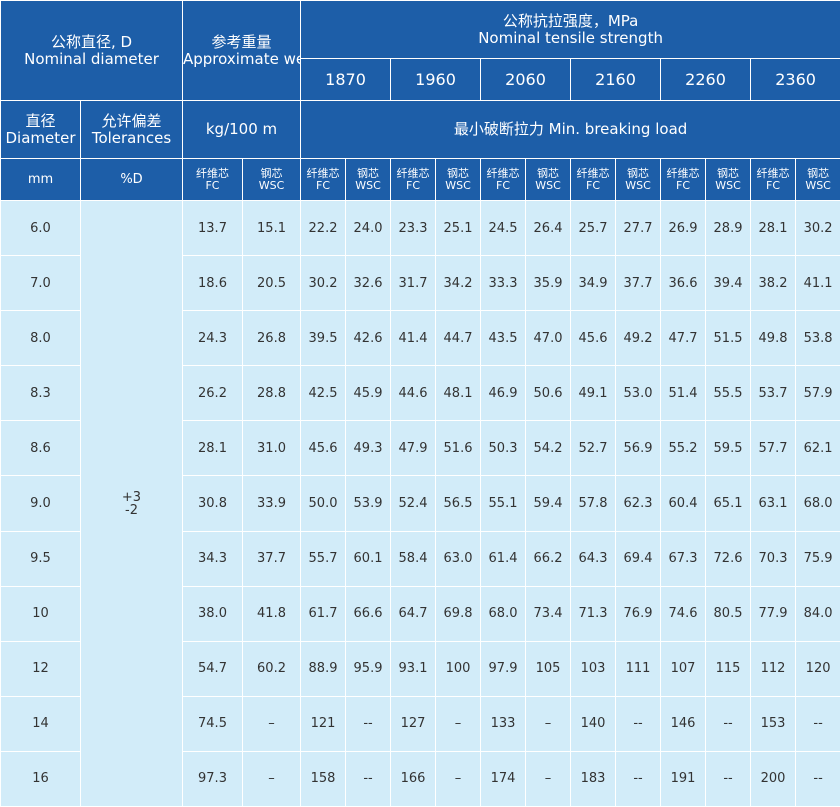  What do you see at coordinates (271, 613) in the screenshot?
I see `data-cell-text: 41.8` at bounding box center [271, 613].